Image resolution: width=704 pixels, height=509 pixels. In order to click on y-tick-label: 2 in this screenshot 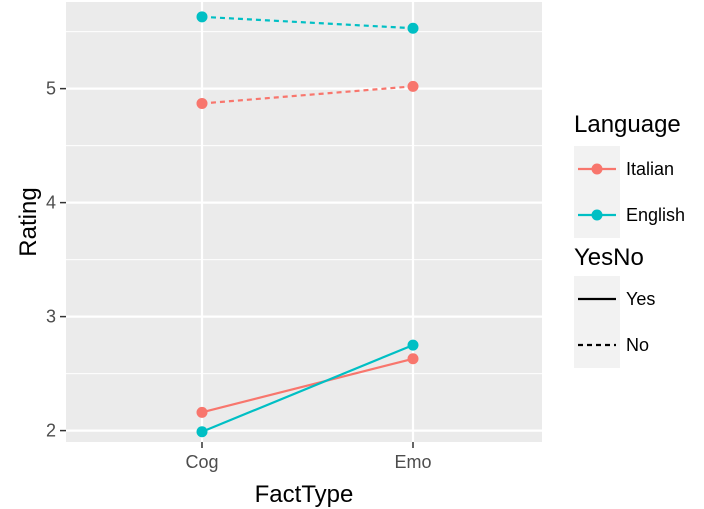, I will do `click(51, 431)`.